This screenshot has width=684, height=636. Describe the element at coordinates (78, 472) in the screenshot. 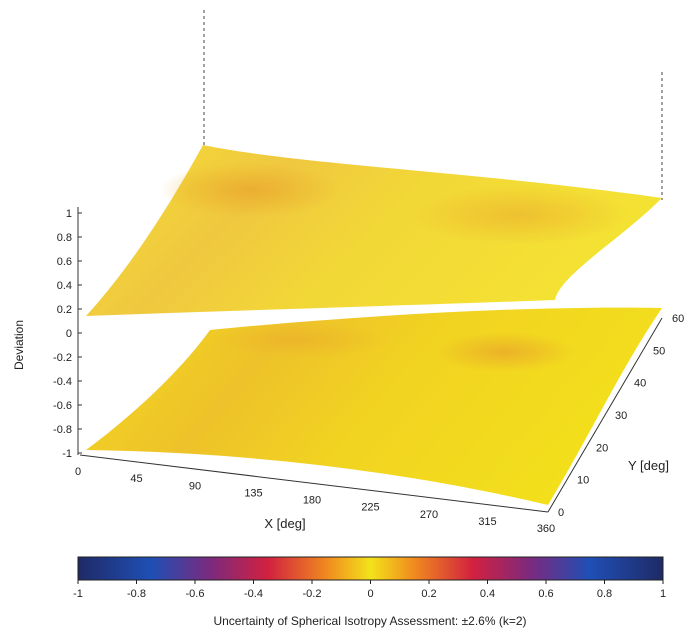

I see `x-tick-label: 0` at that location.